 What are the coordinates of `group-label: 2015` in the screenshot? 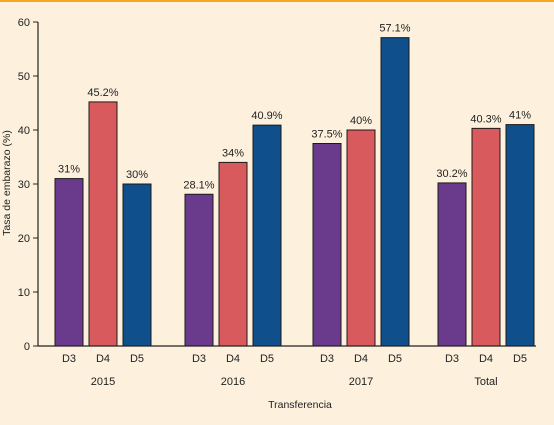 It's located at (103, 382).